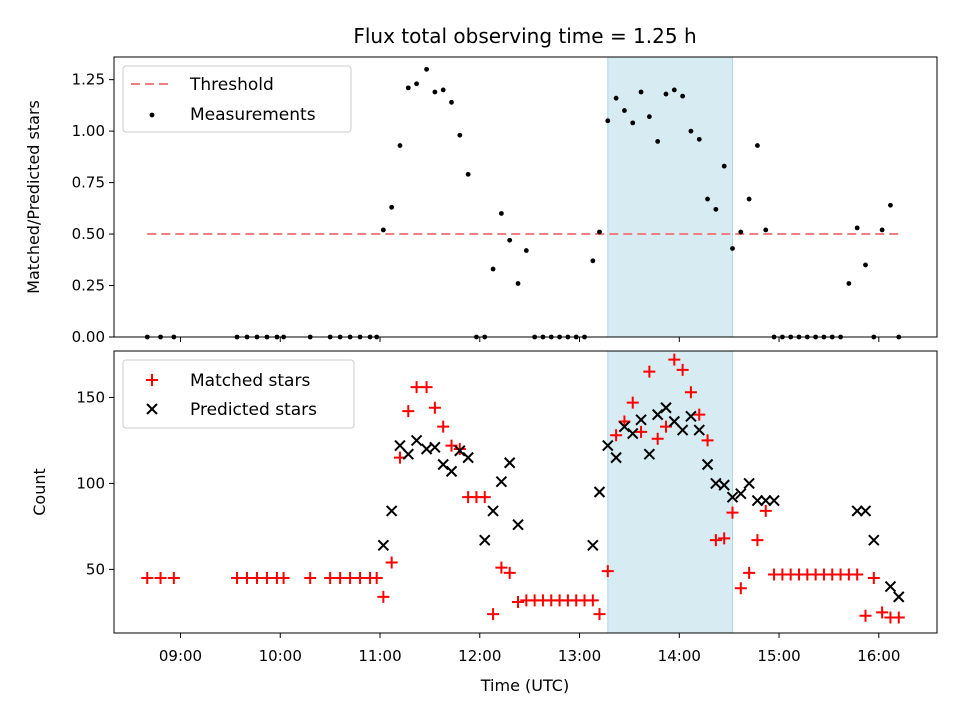 This screenshot has height=720, width=960. What do you see at coordinates (152, 409) in the screenshot?
I see `legend-predicted-swatch` at bounding box center [152, 409].